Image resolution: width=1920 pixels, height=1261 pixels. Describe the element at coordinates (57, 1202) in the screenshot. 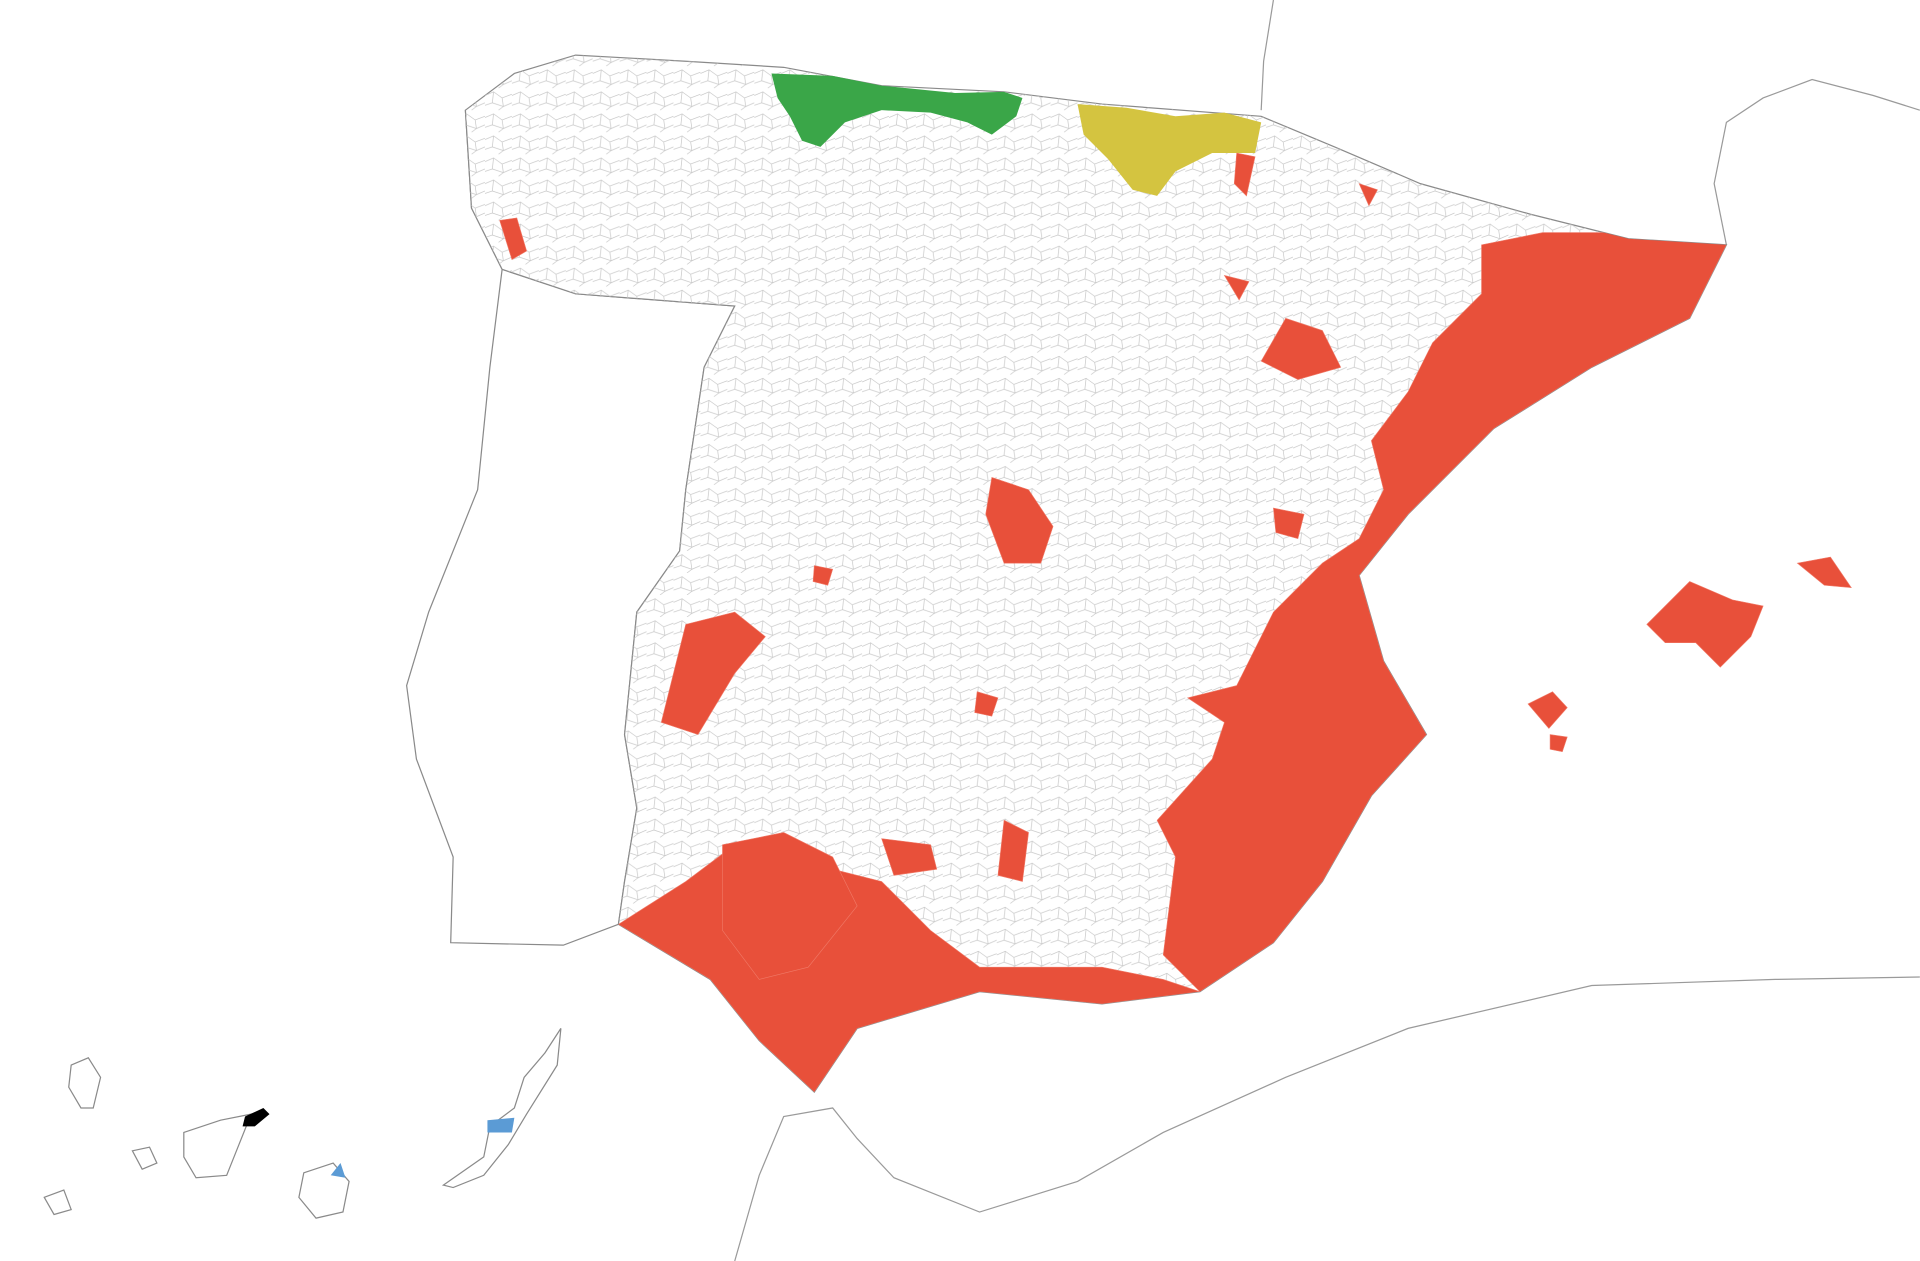

I see `el-hierro` at that location.